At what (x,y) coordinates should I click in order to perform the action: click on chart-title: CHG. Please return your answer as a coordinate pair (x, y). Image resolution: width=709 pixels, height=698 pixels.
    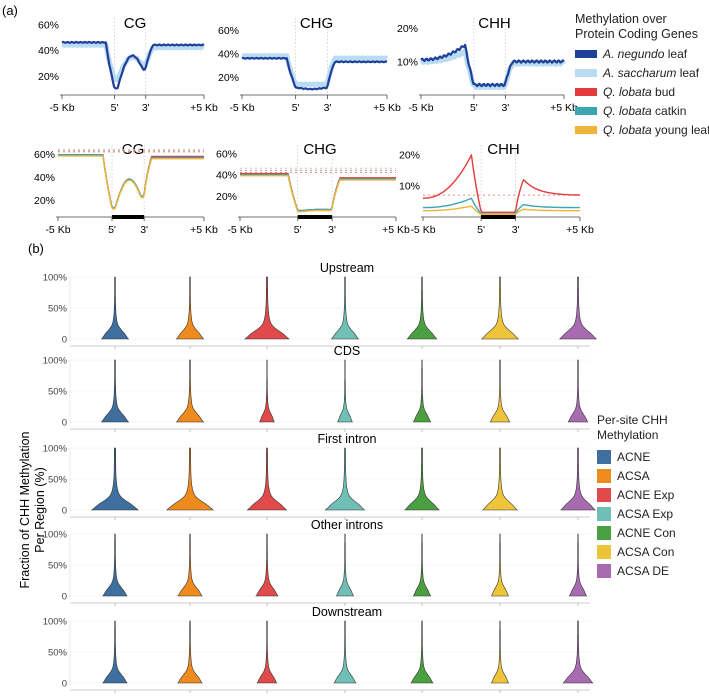
    Looking at the image, I should click on (316, 23).